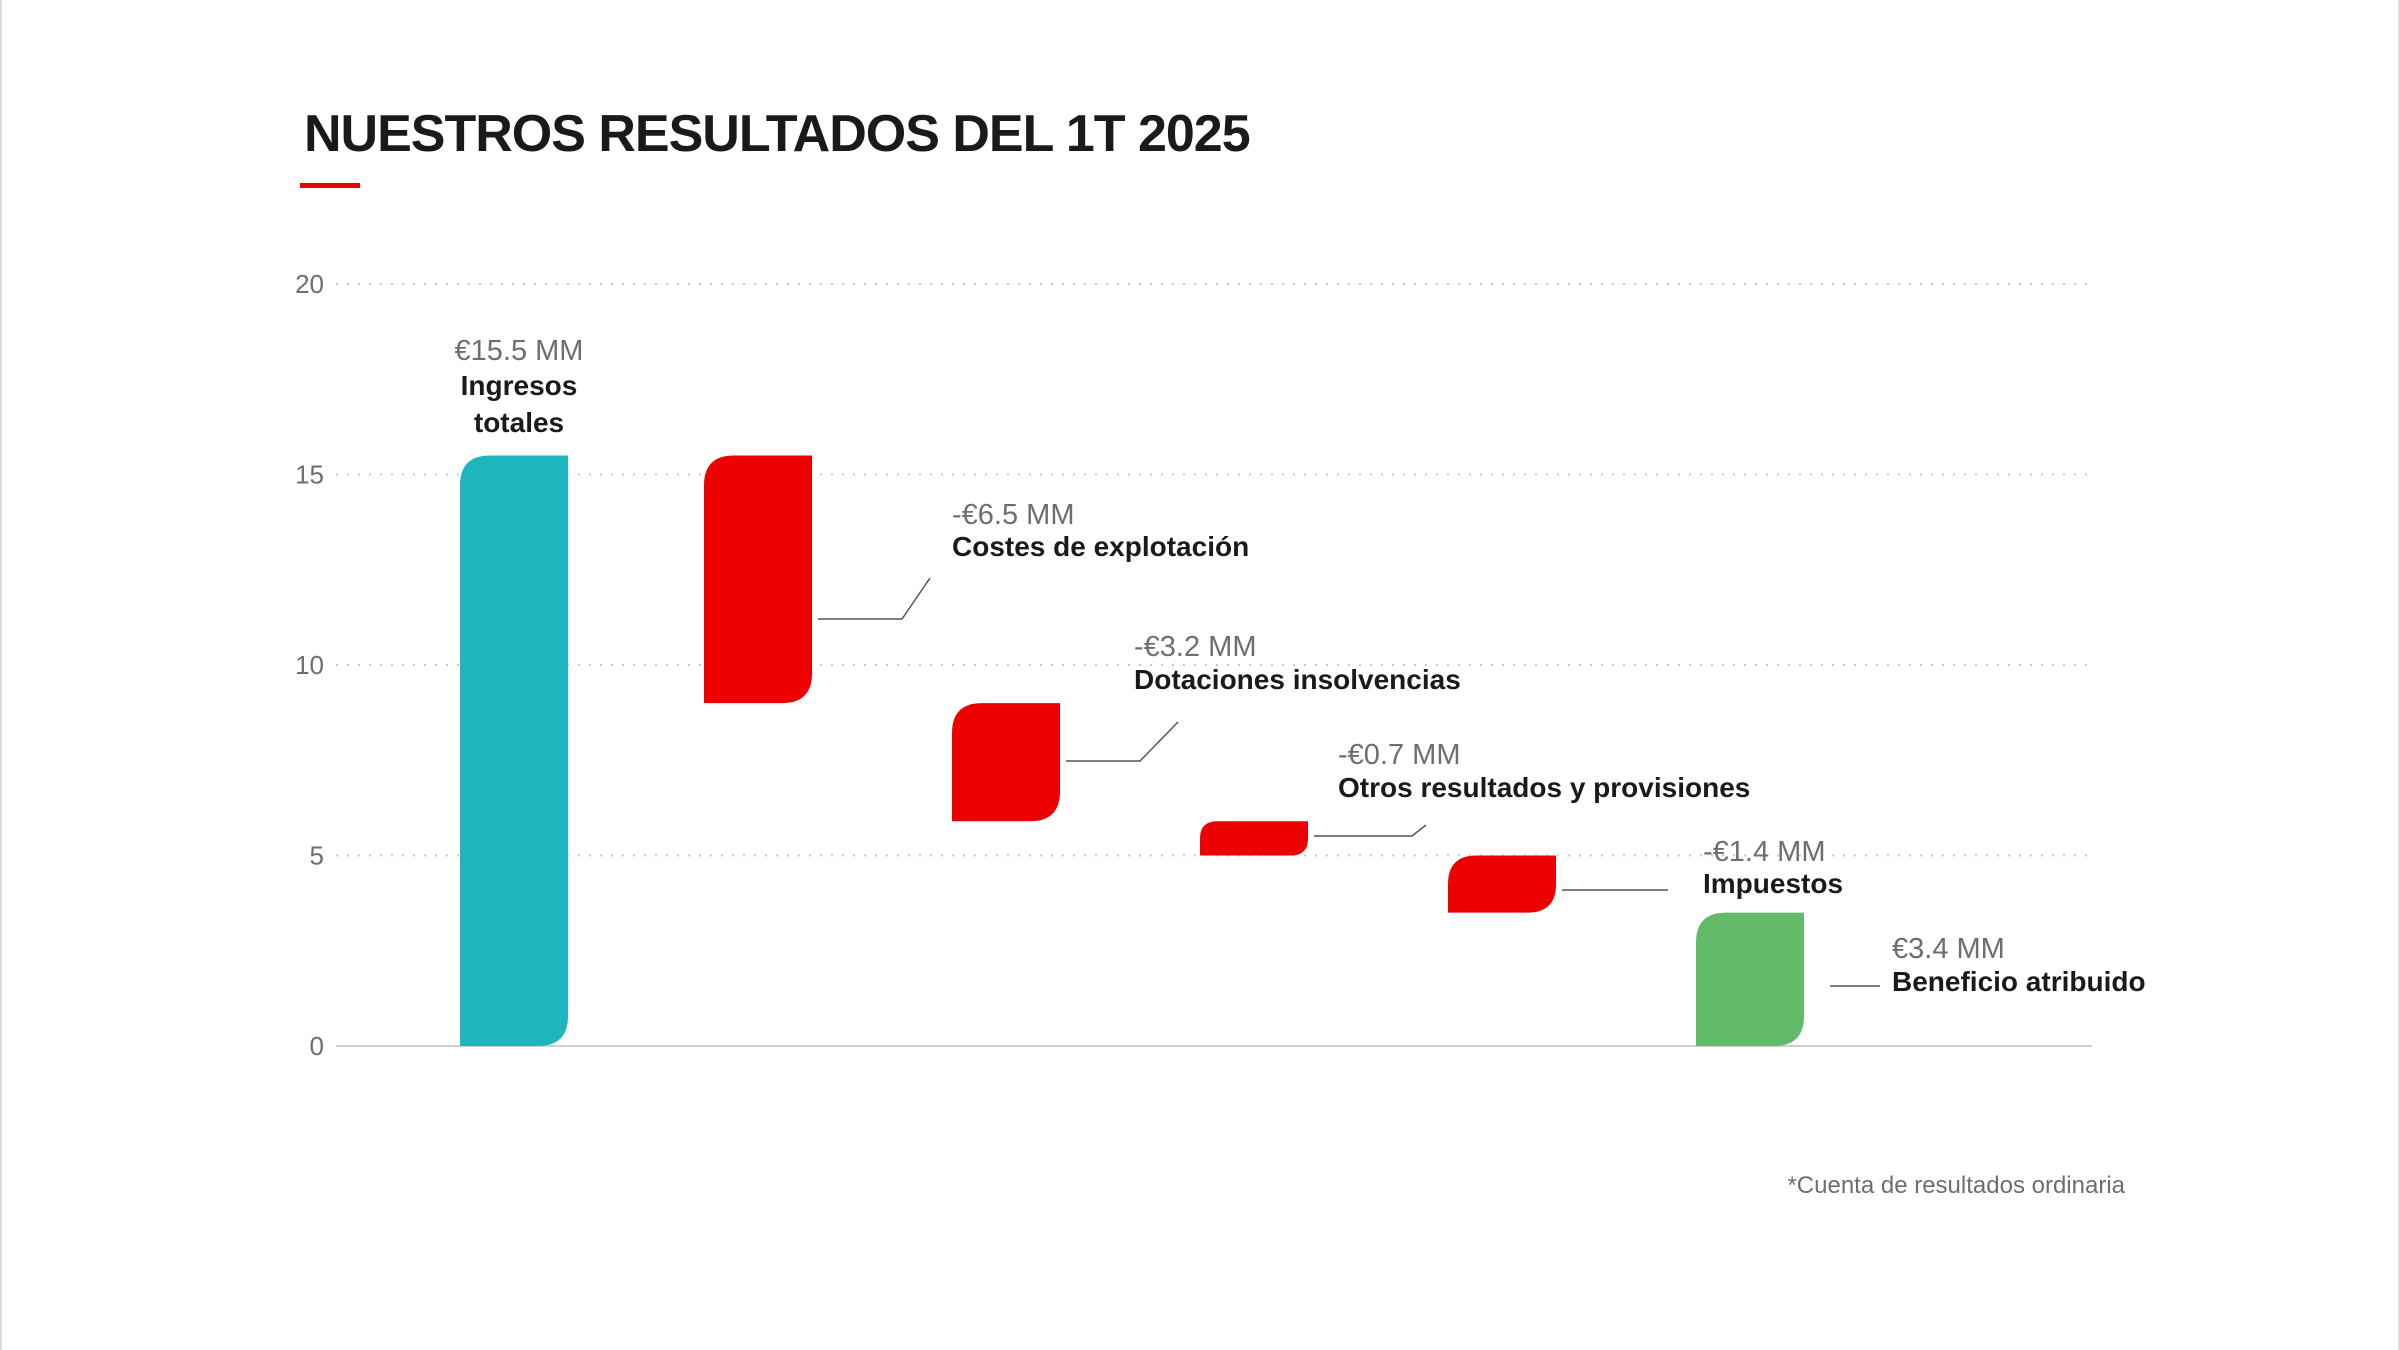 The image size is (2400, 1350). Describe the element at coordinates (777, 134) in the screenshot. I see `page-title: NUESTROS RESULTADOS DEL 1T 2025` at that location.